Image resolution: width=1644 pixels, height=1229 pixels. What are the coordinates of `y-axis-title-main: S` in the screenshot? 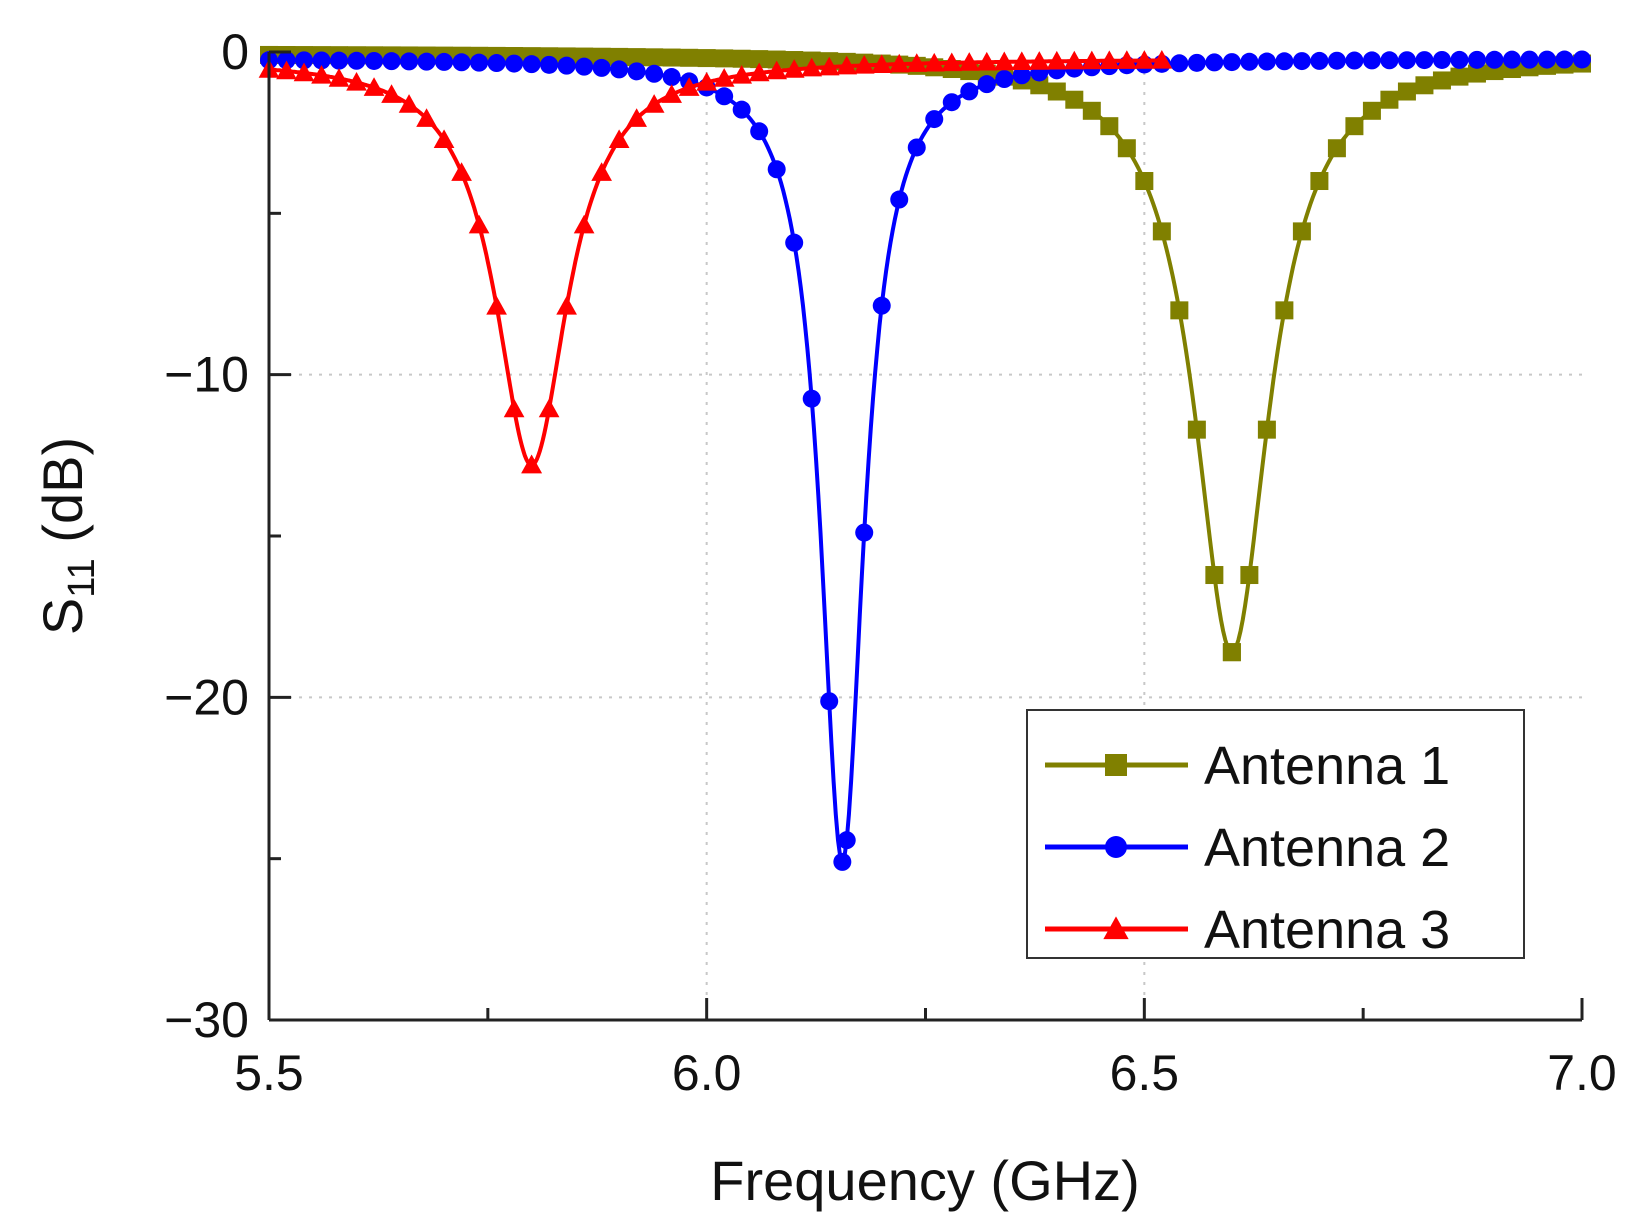 It's located at (62, 616).